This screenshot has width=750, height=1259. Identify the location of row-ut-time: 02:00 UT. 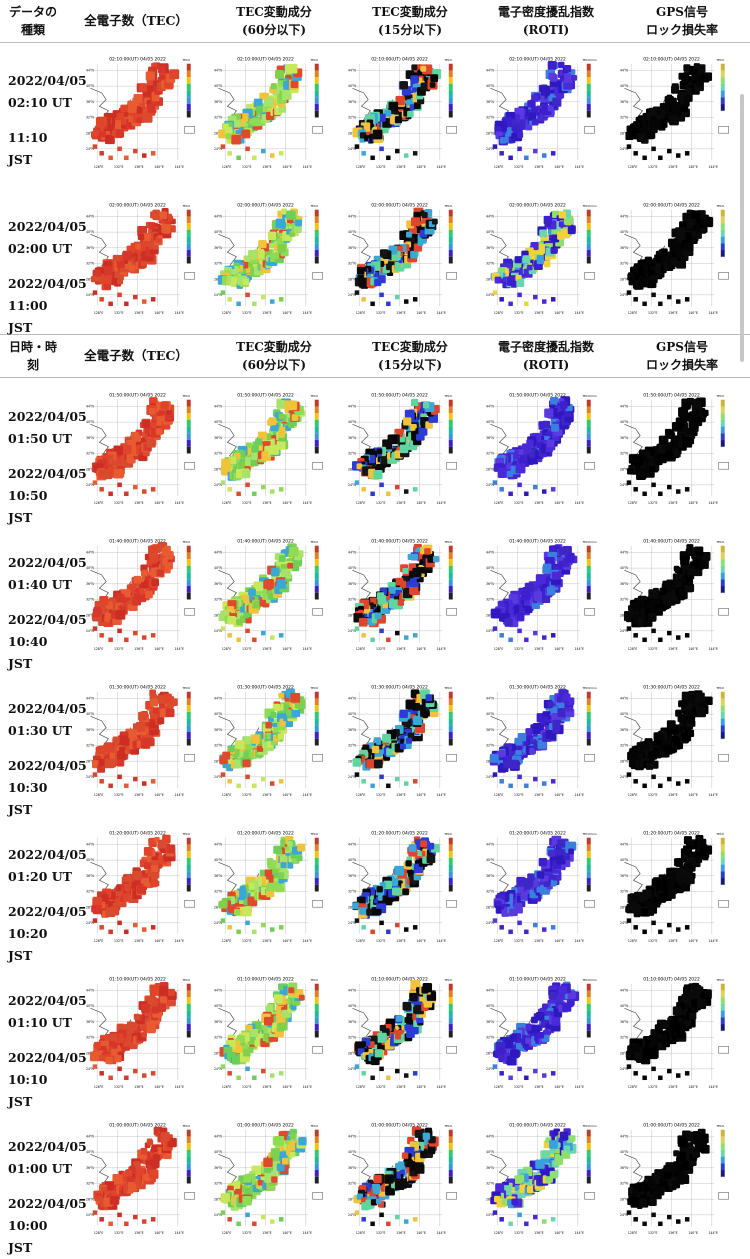
(49, 249).